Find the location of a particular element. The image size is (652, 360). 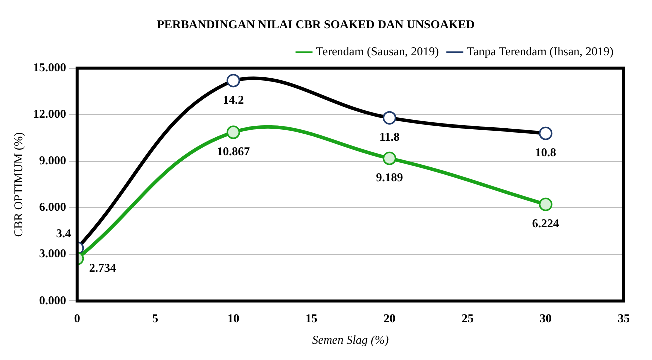

x-tick-label: 10 is located at coordinates (234, 318).